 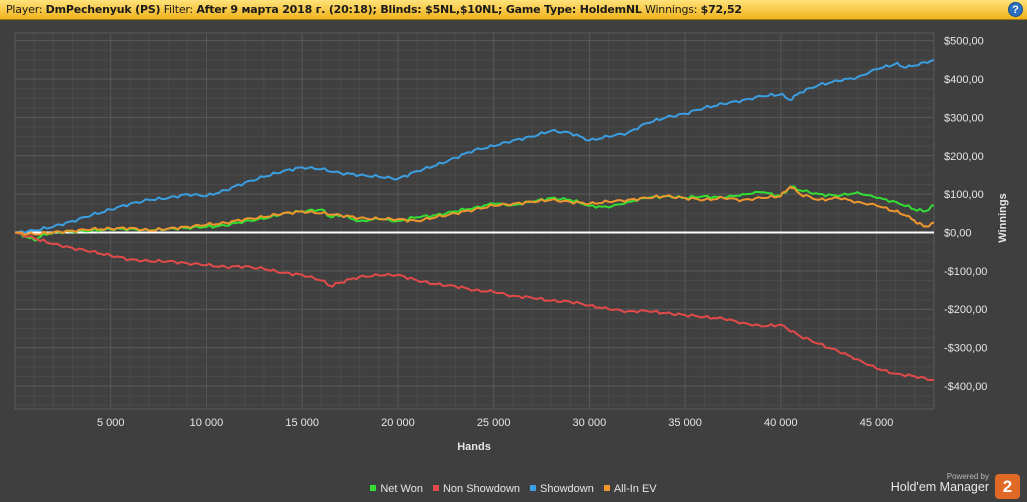 I want to click on hm2-logo-icon: 2, so click(x=1007, y=486).